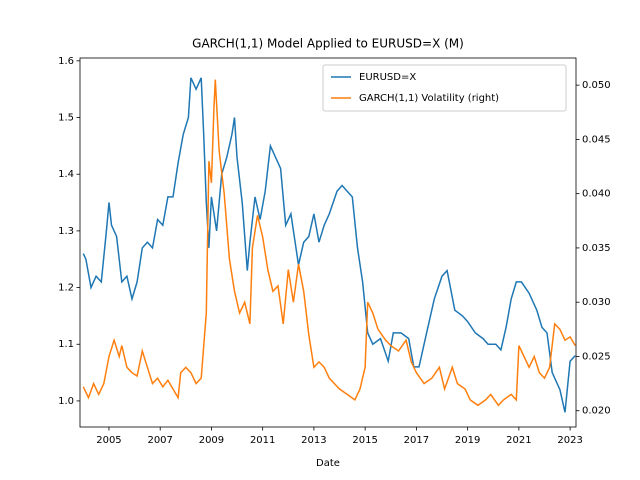  Describe the element at coordinates (159, 440) in the screenshot. I see `x-tick-label: 2007` at that location.